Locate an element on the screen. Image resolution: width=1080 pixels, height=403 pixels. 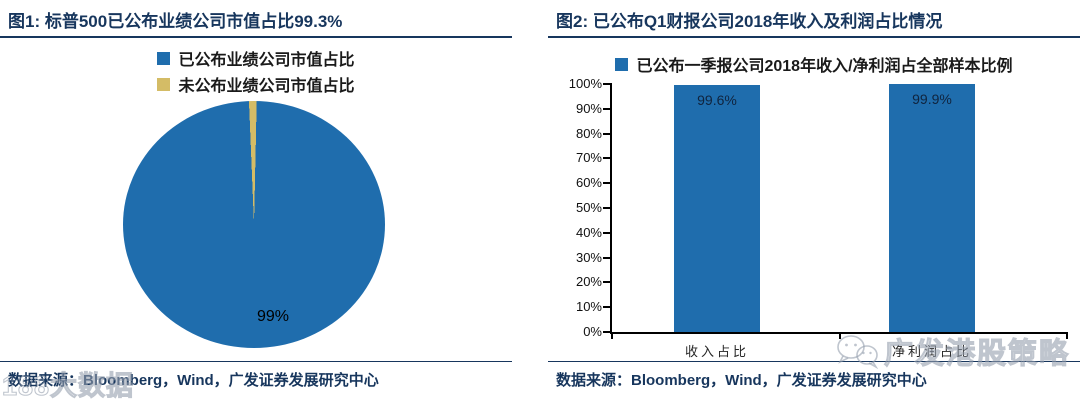
y-axis-tick-label: 80% is located at coordinates (588, 133).